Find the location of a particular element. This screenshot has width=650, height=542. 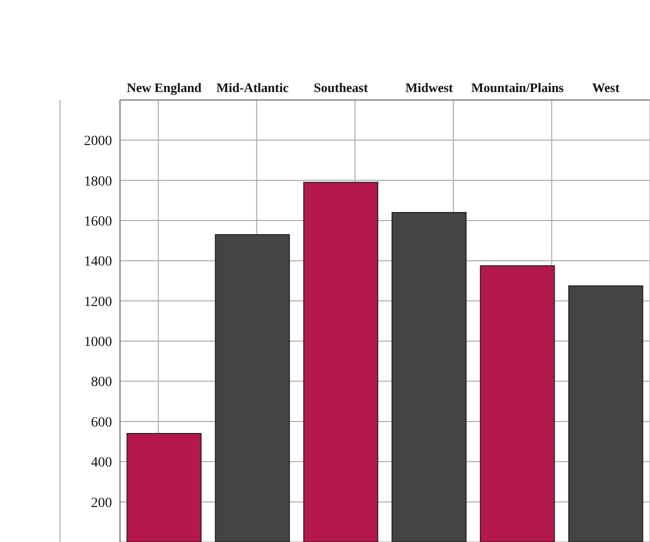

y-tick-label: 1600 is located at coordinates (98, 222).